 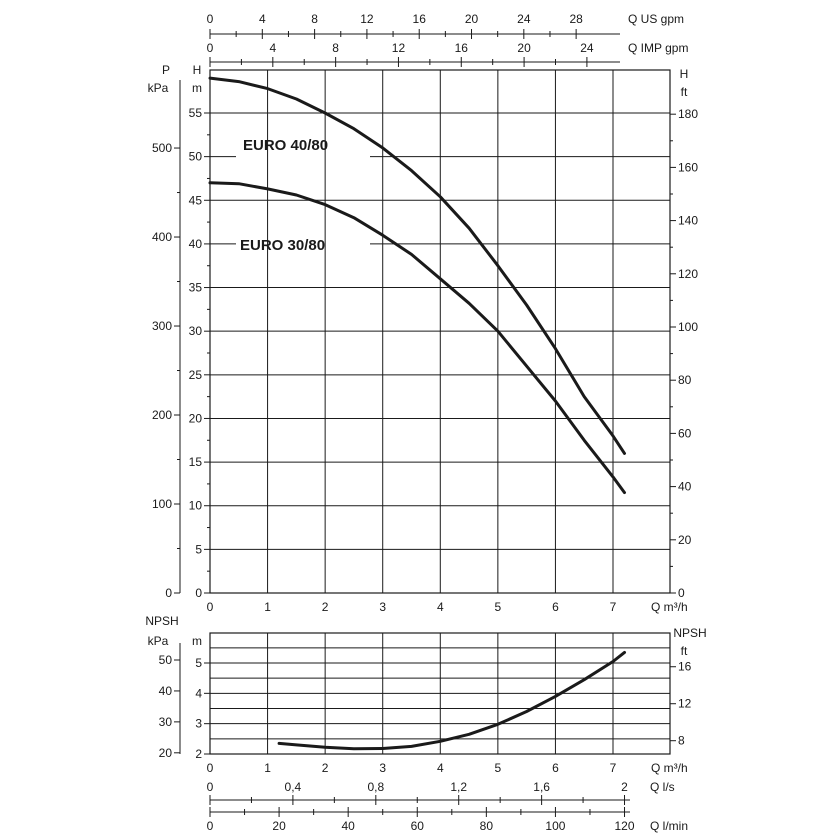 What do you see at coordinates (613, 607) in the screenshot?
I see `m3h-tick-label: 7` at bounding box center [613, 607].